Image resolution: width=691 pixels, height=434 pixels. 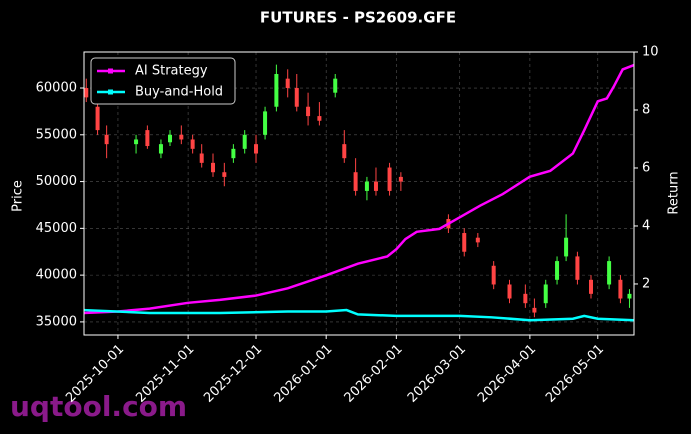 What do you see at coordinates (646, 225) in the screenshot?
I see `y2-tick-label: 4` at bounding box center [646, 225].